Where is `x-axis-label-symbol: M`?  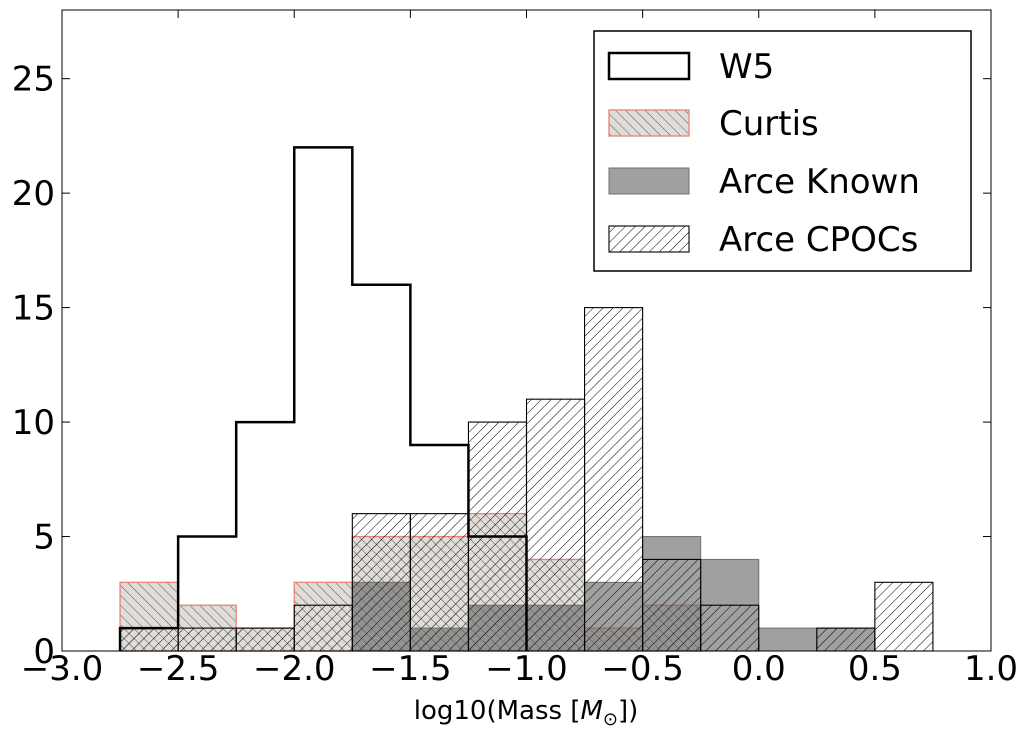
x-axis-label-symbol: M is located at coordinates (591, 711).